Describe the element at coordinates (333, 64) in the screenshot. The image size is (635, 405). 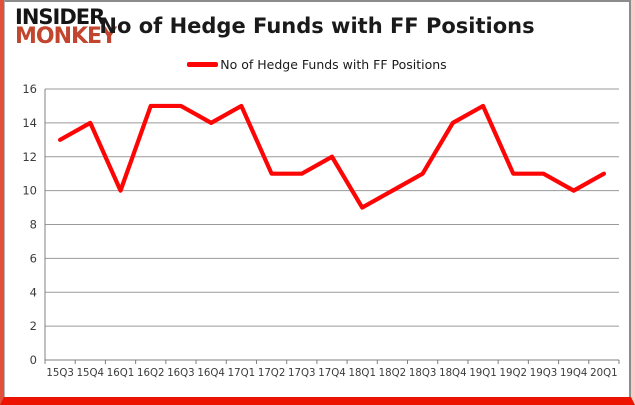
I see `legend-label: No of Hedge Funds with FF Positions` at that location.